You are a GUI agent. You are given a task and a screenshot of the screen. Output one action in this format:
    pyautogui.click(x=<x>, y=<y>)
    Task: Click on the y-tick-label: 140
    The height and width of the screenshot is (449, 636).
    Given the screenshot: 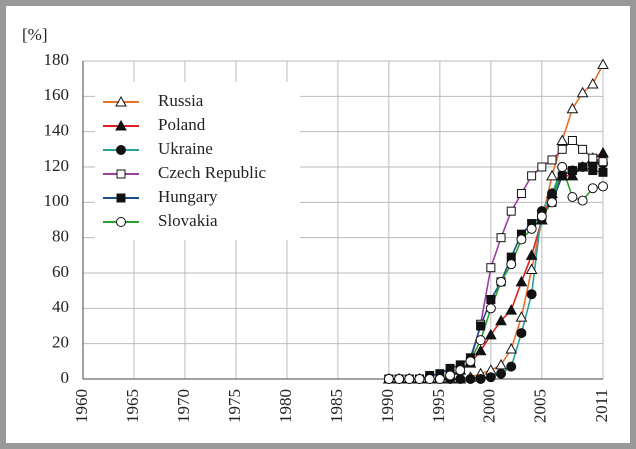 What is the action you would take?
    pyautogui.click(x=57, y=130)
    